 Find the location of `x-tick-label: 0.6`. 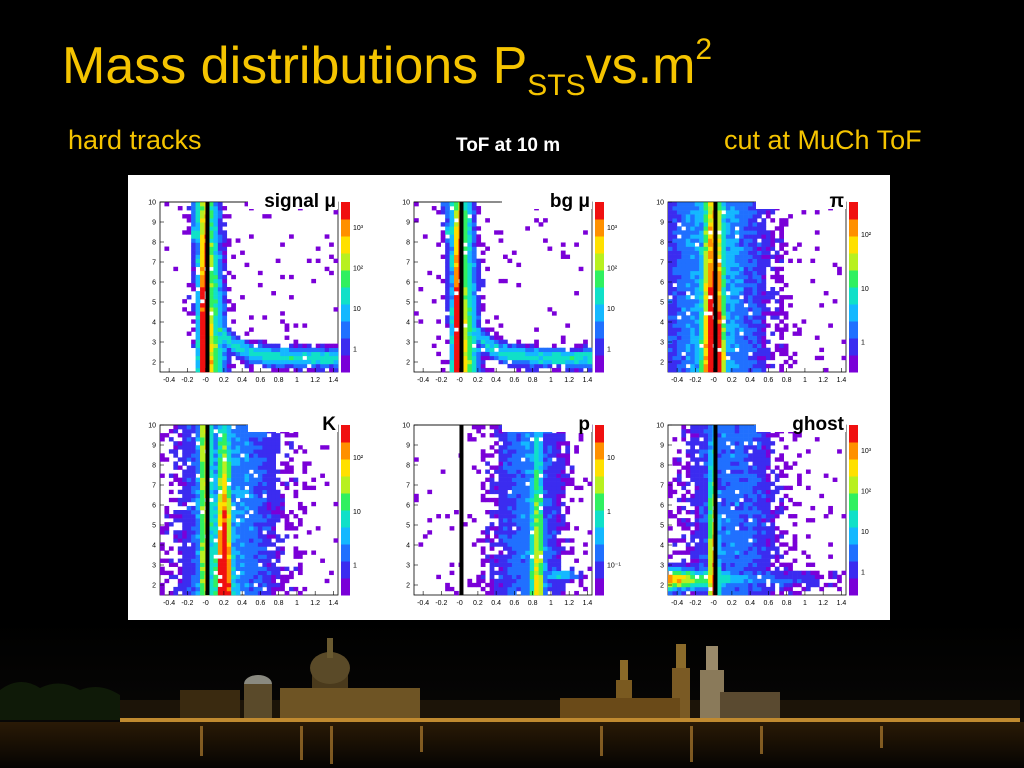

x-tick-label: 0.6 is located at coordinates (261, 603).